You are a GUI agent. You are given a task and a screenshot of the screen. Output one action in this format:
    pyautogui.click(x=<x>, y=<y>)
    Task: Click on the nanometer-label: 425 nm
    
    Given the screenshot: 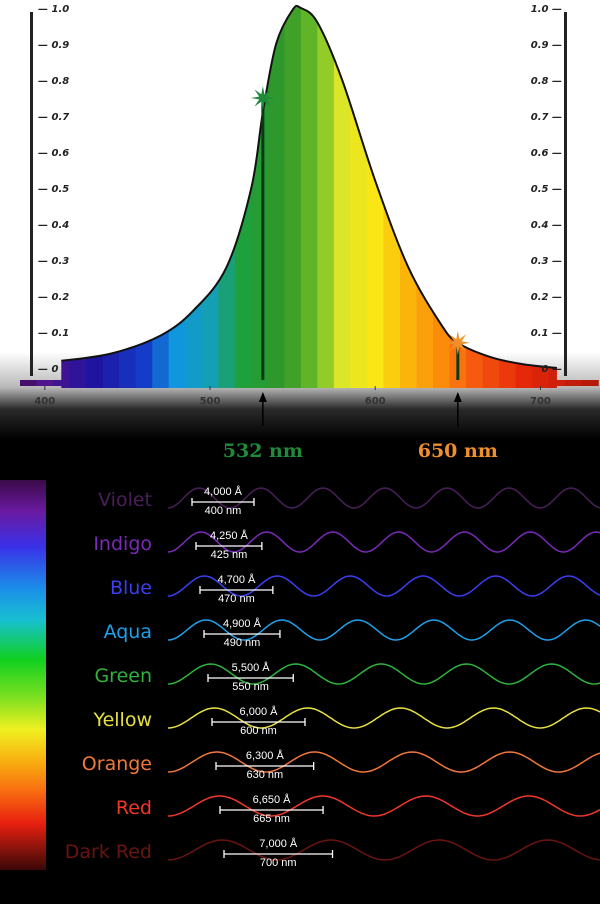 What is the action you would take?
    pyautogui.click(x=229, y=555)
    